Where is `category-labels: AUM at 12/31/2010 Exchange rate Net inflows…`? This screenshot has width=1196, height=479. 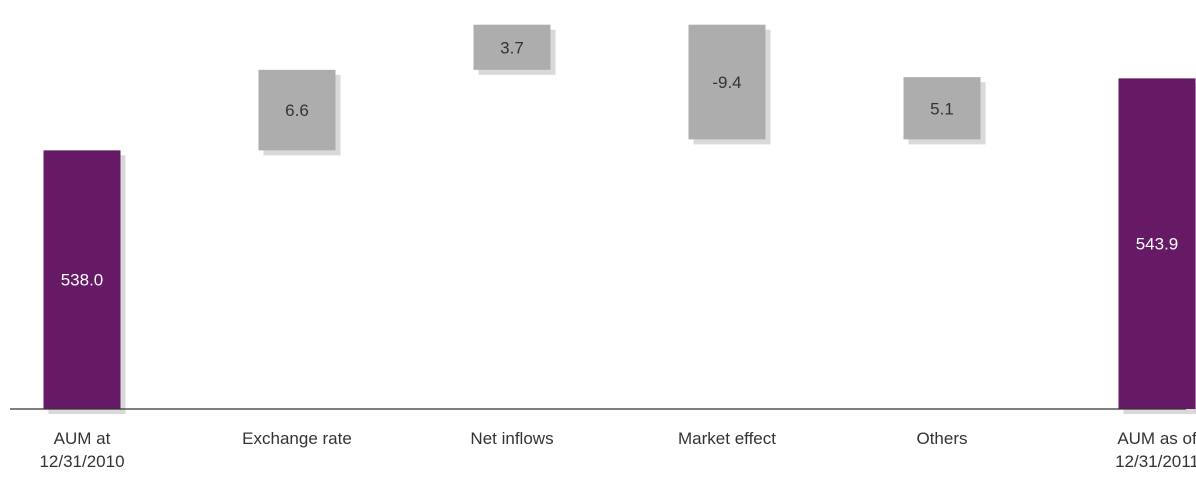 category-labels: AUM at 12/31/2010 Exchange rate Net inflows… is located at coordinates (617, 450).